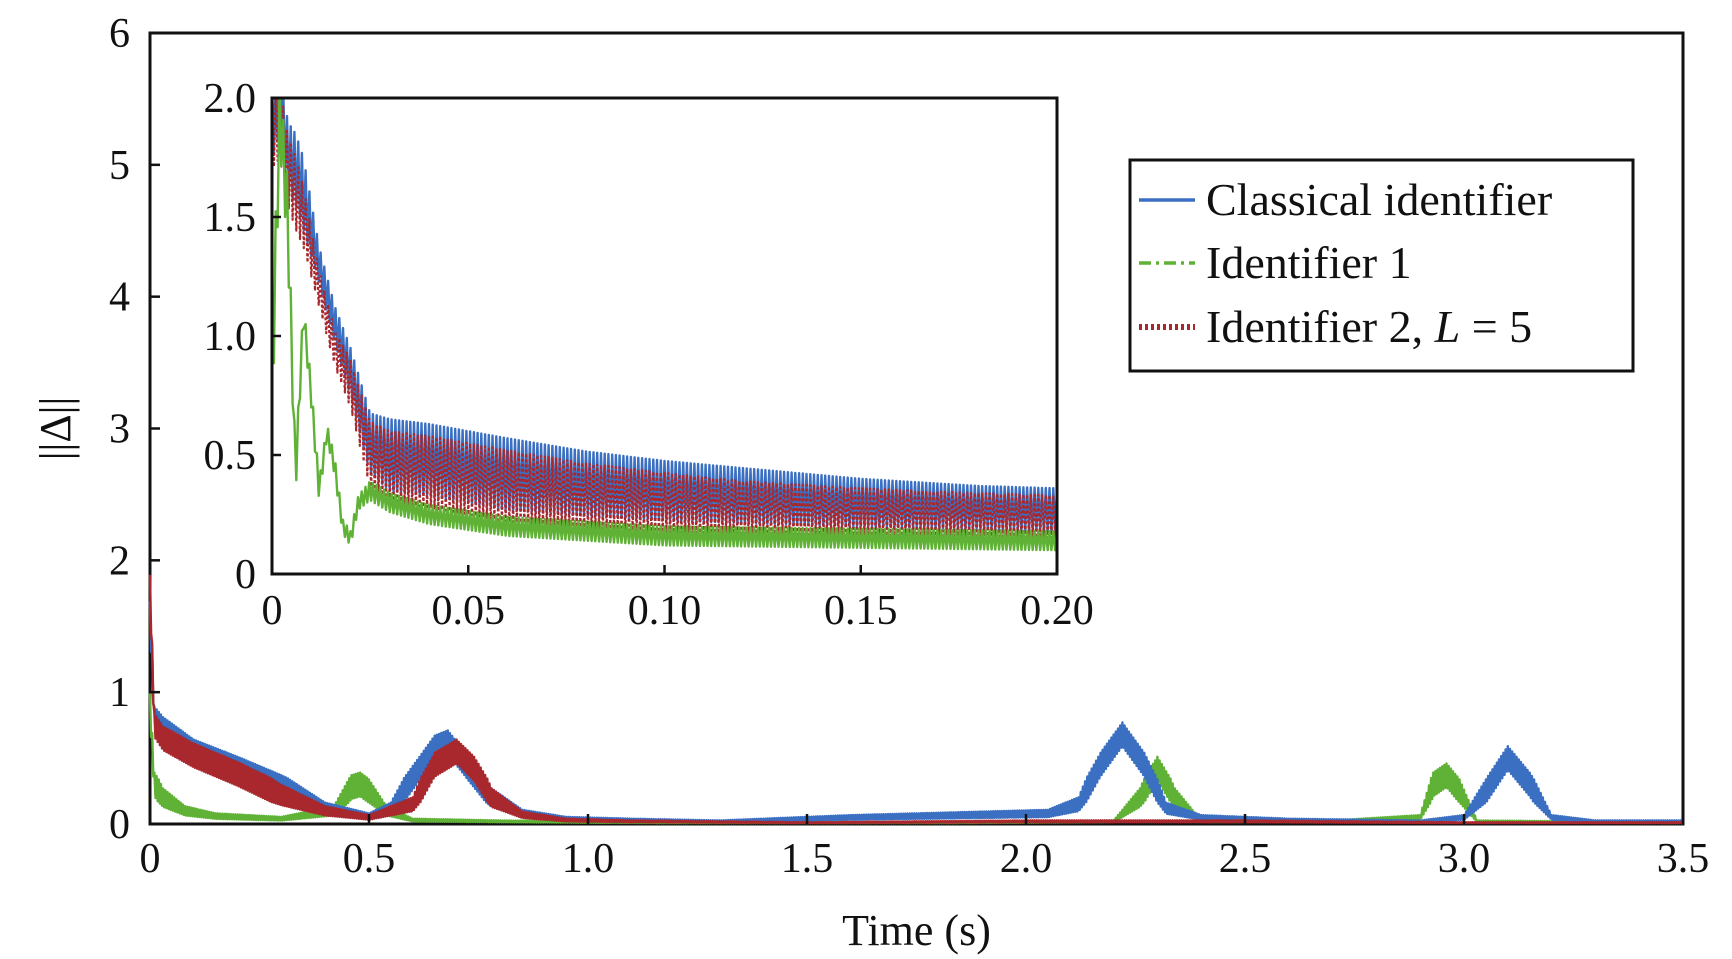 This screenshot has width=1732, height=959. Describe the element at coordinates (665, 611) in the screenshot. I see `inset-x-tick-label: 0.10` at that location.